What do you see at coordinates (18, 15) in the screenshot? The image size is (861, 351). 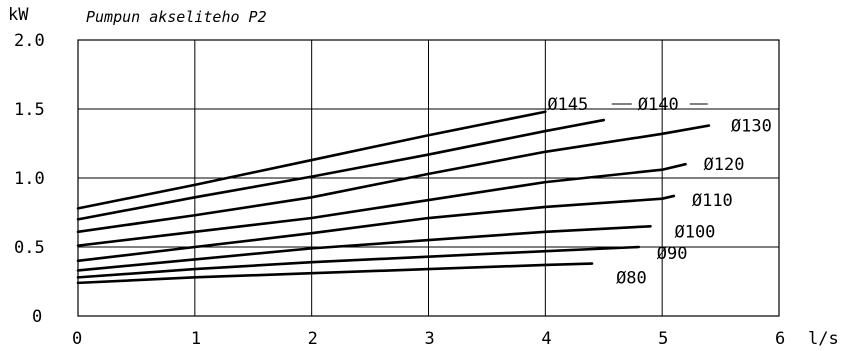 I see `y-axis-label: kW` at bounding box center [18, 15].